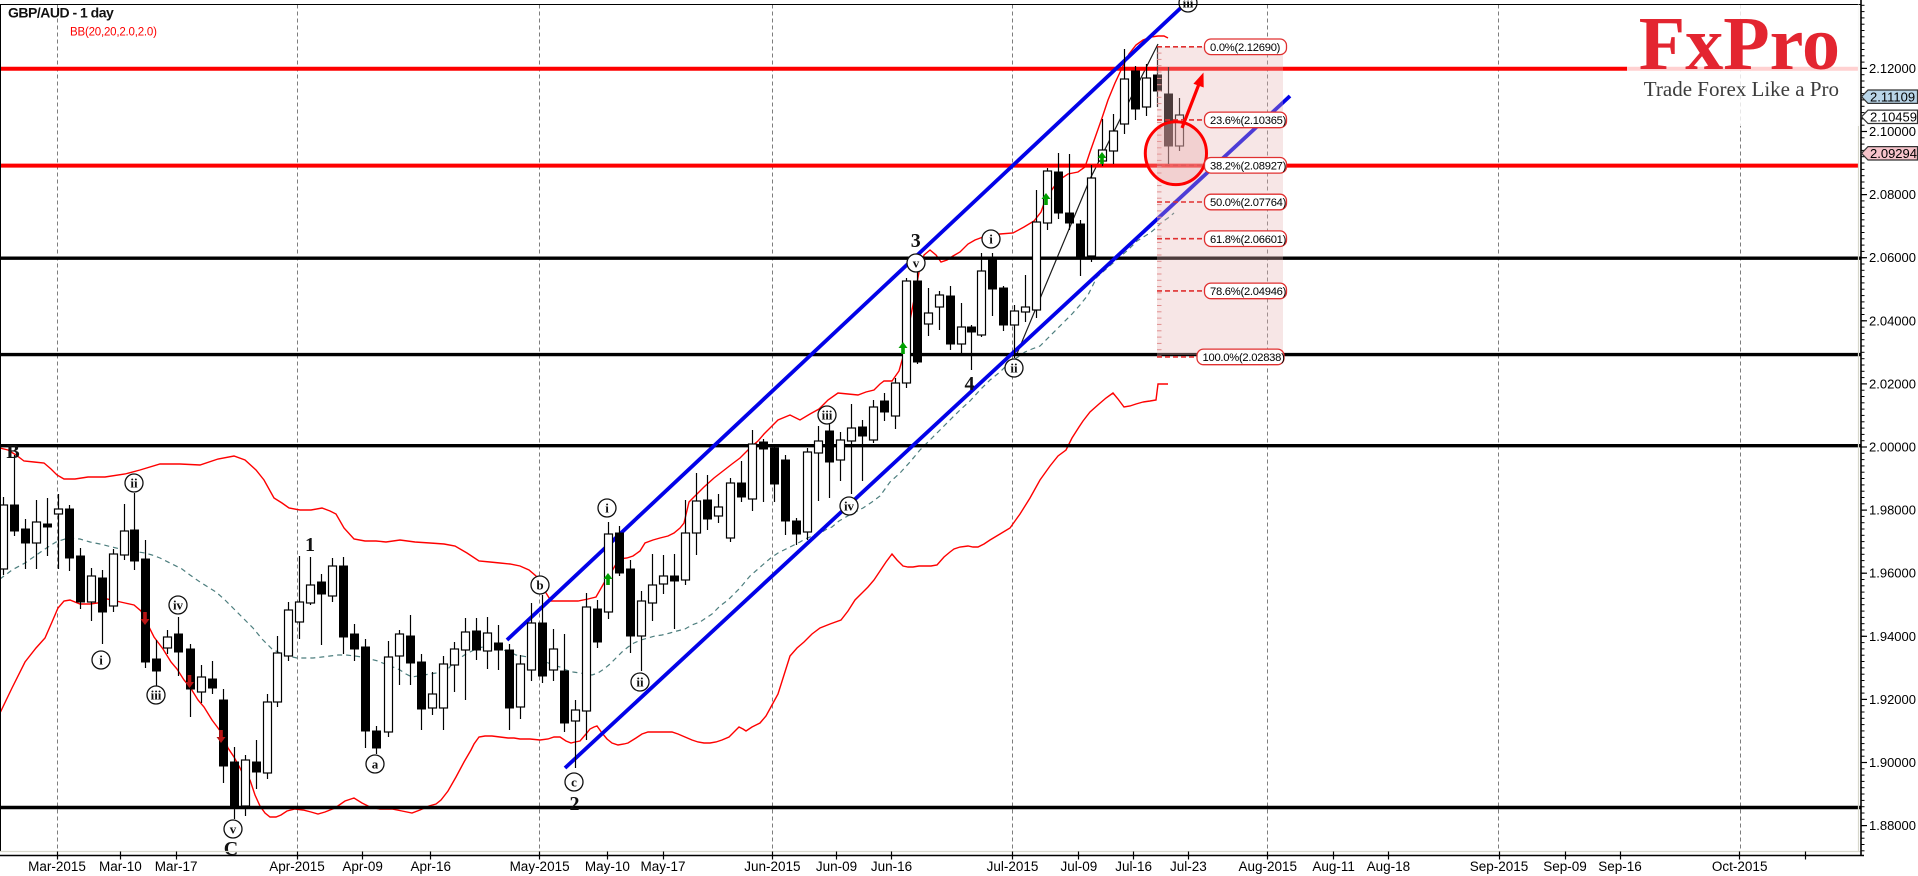  I want to click on svg-text: Sep-2015, so click(1499, 866).